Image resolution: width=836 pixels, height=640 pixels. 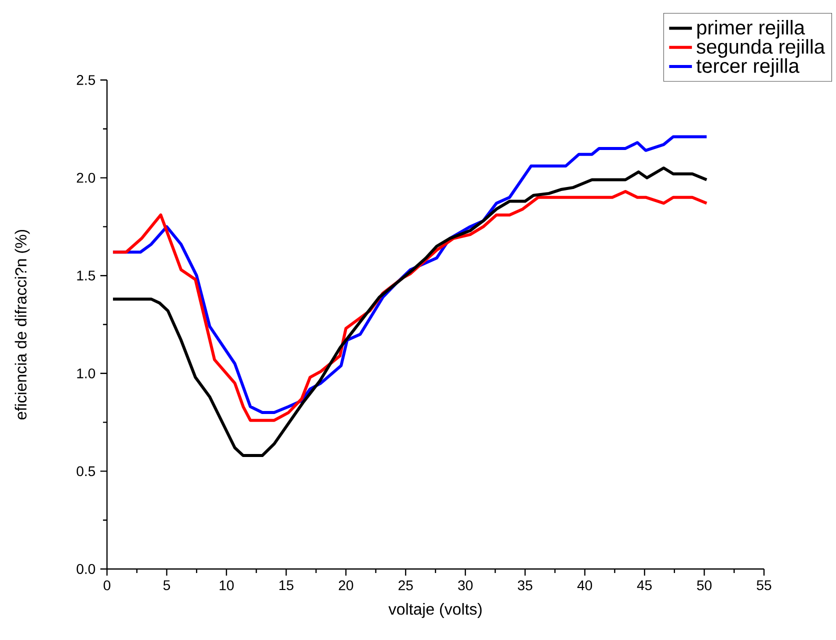 I want to click on y-tick-label: 0.0, so click(x=86, y=569).